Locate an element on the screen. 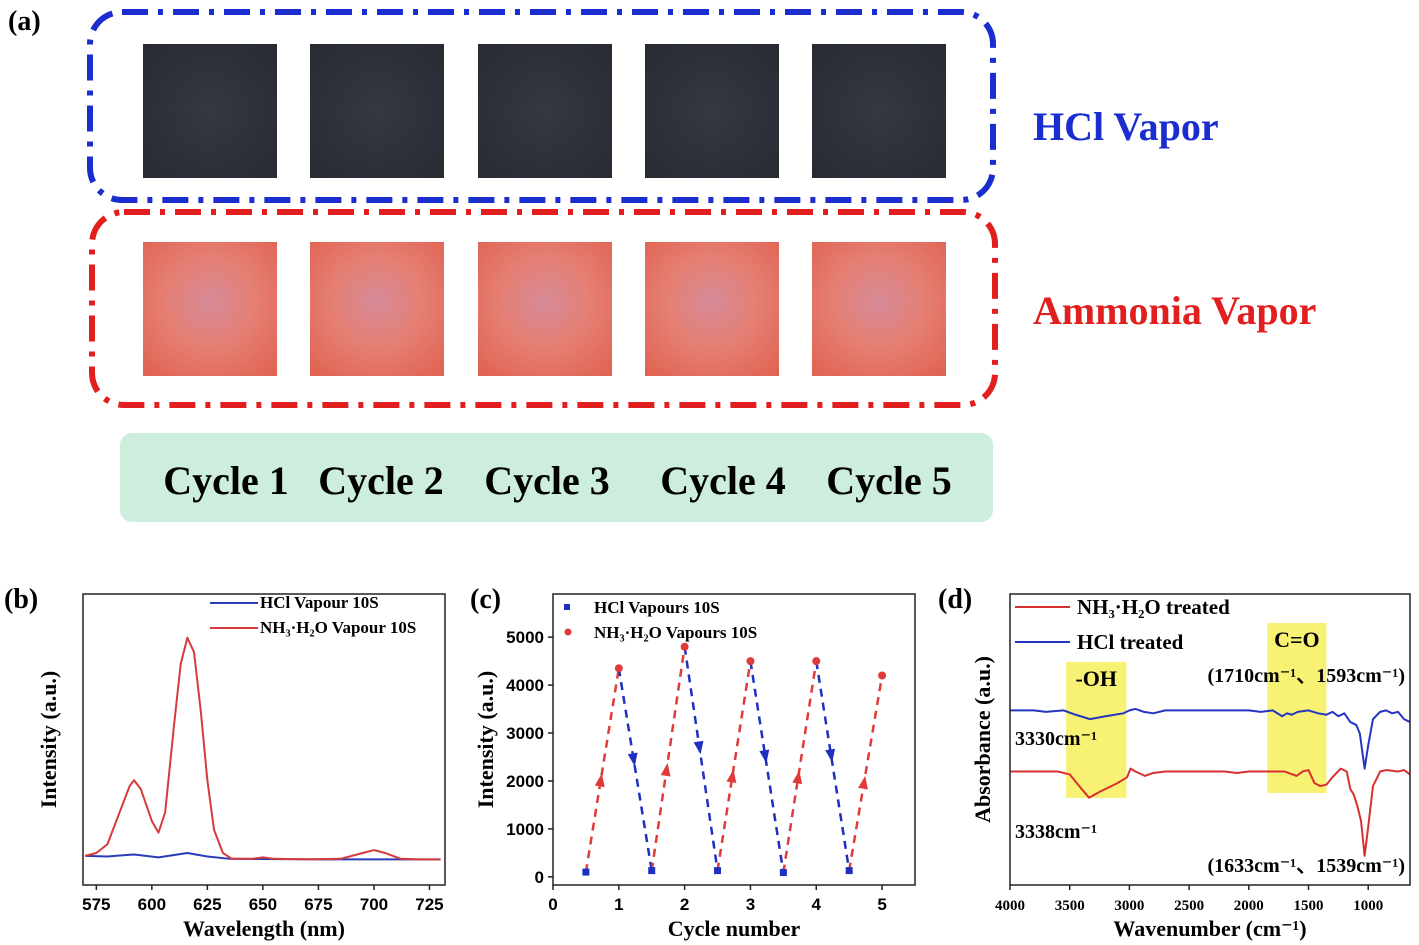  legend-label: NH₃·H₂O treated is located at coordinates (1153, 607).